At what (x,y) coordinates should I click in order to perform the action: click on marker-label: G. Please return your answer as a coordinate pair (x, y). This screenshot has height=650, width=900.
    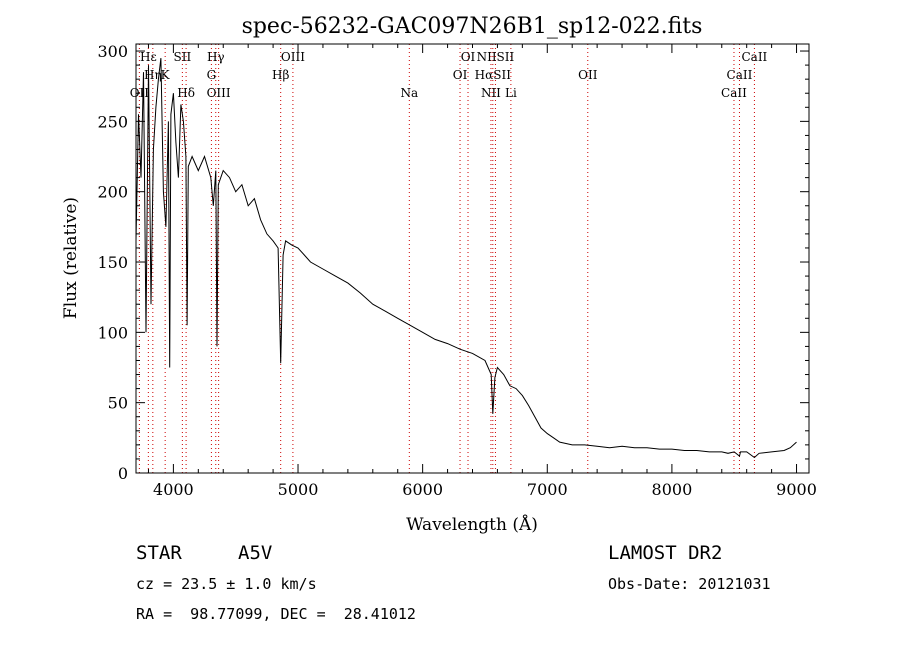
    Looking at the image, I should click on (212, 75).